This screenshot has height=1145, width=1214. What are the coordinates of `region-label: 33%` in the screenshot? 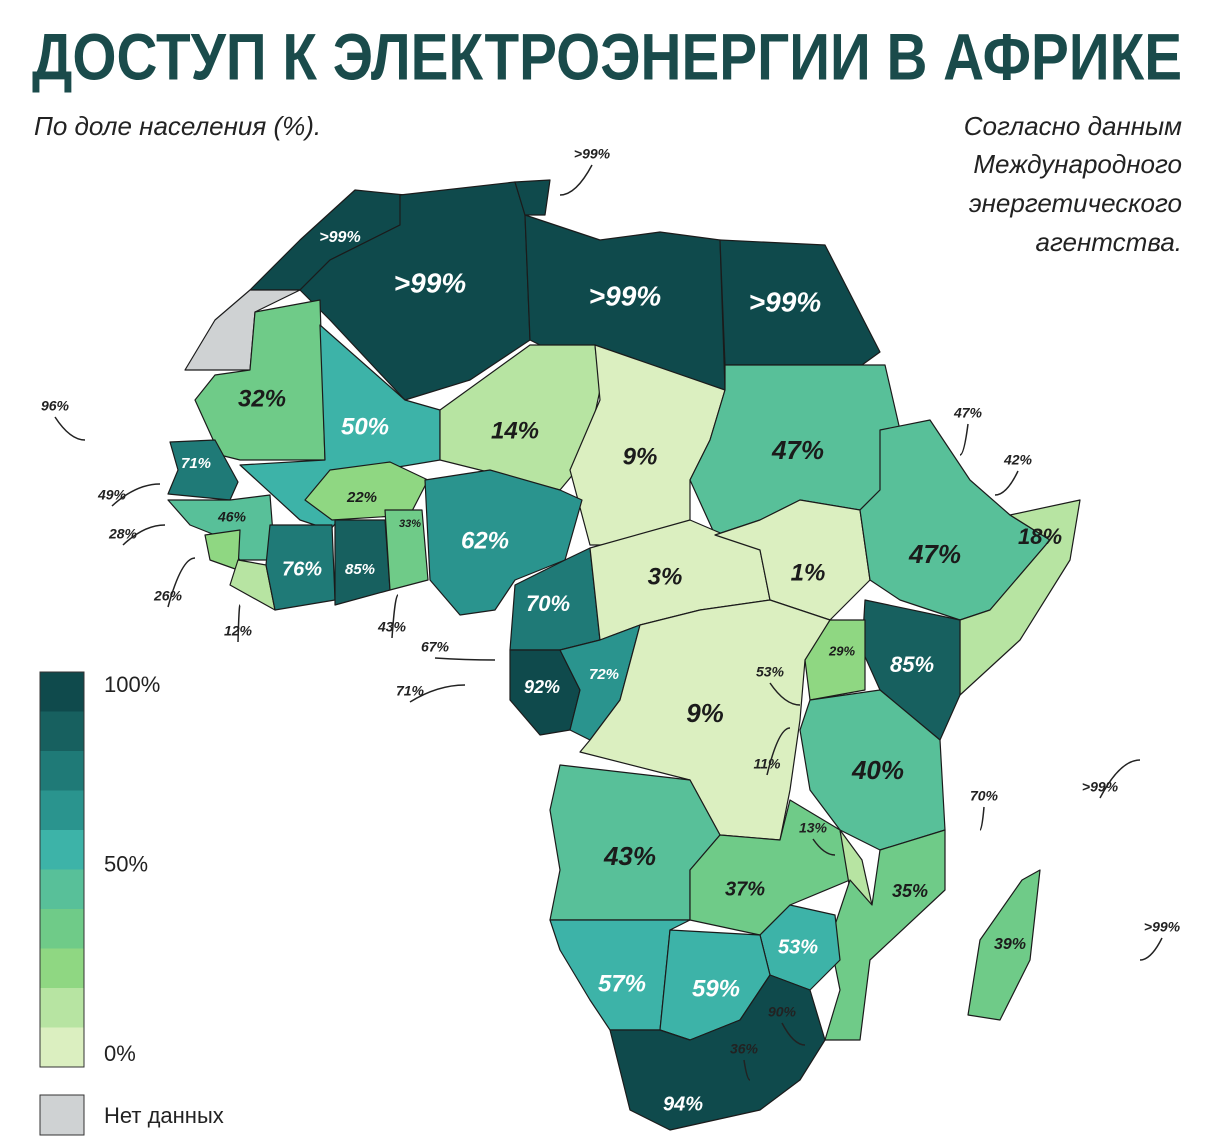 It's located at (410, 524).